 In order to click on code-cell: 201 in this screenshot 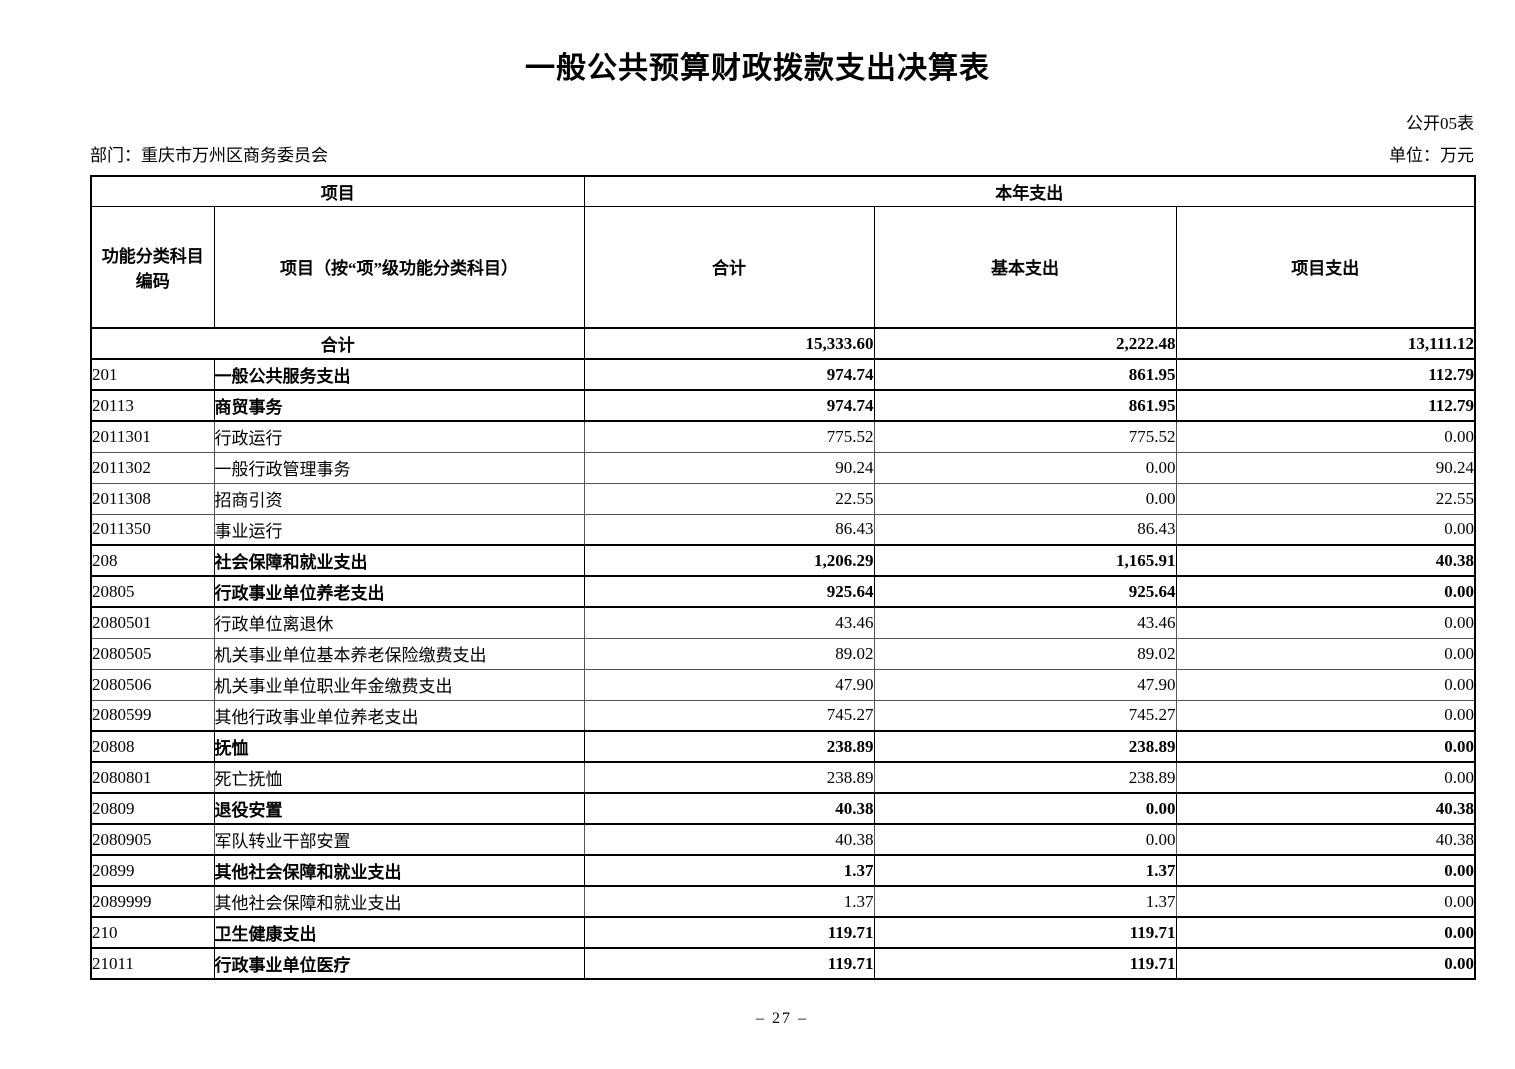, I will do `click(152, 374)`.